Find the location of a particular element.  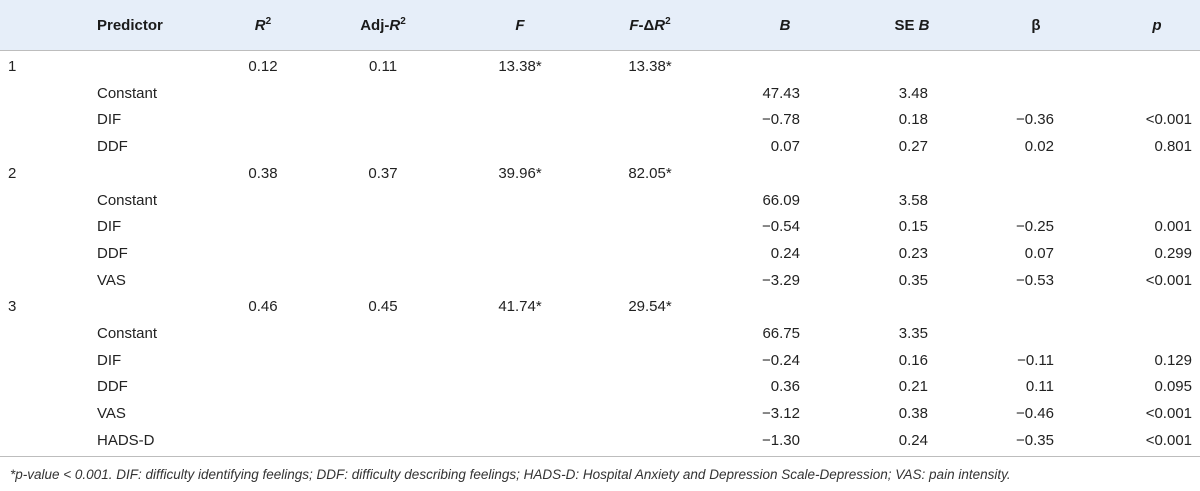

header-f: F is located at coordinates (520, 25).